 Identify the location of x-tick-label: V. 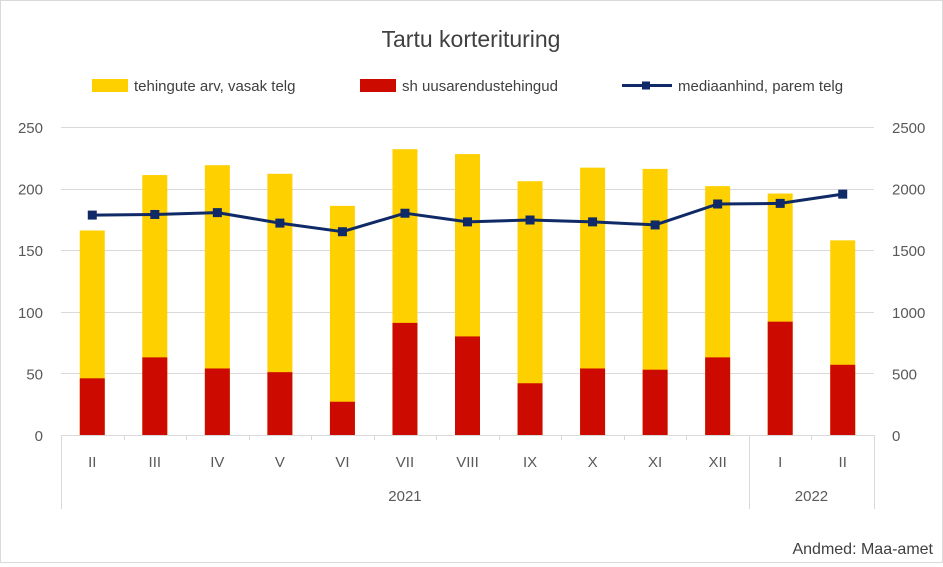
(280, 462).